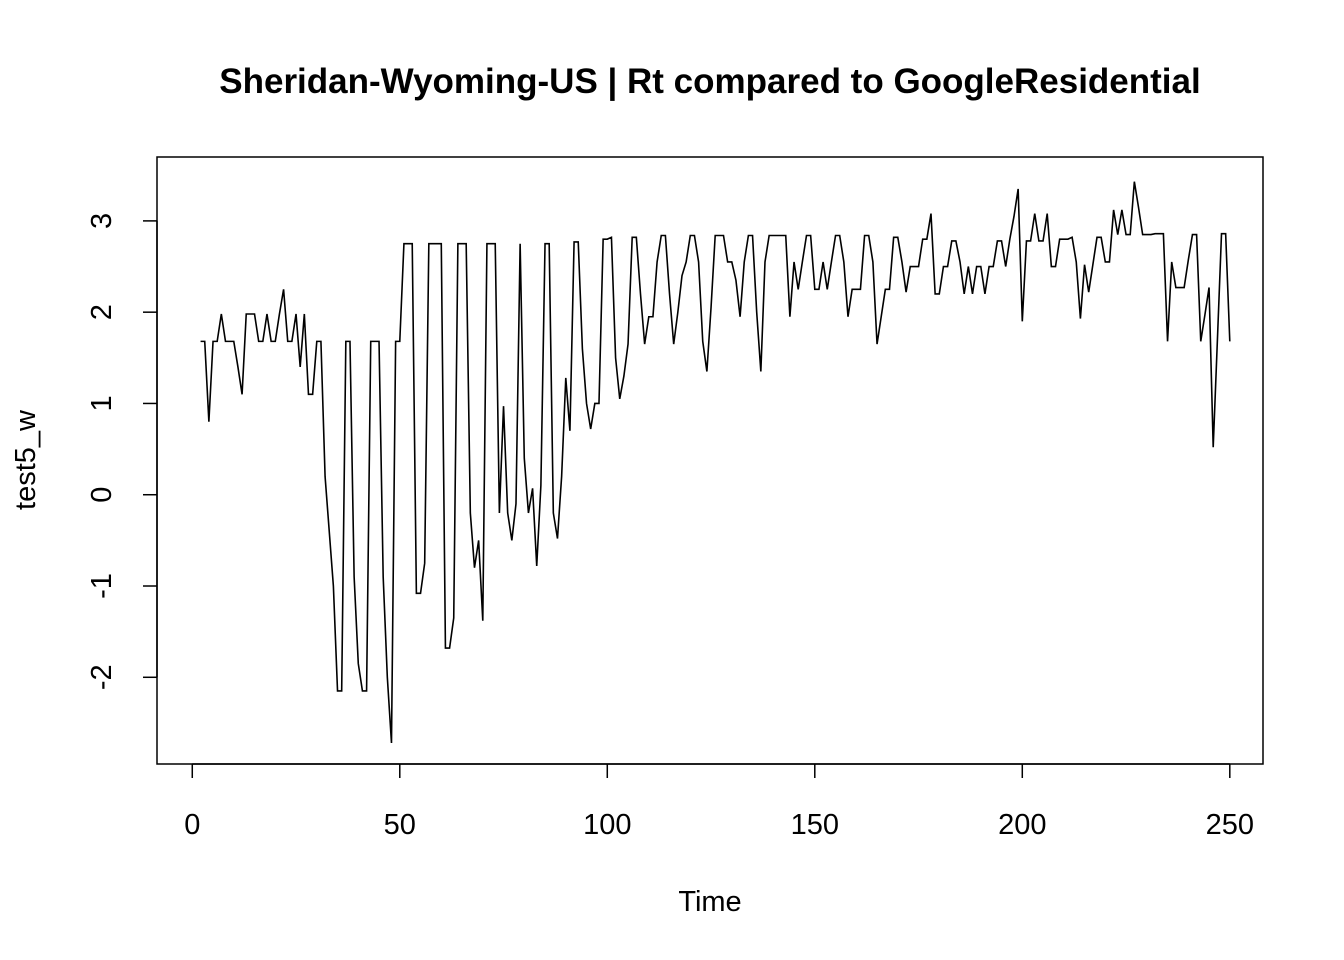 The height and width of the screenshot is (960, 1344). I want to click on y-tick-label: 0, so click(102, 495).